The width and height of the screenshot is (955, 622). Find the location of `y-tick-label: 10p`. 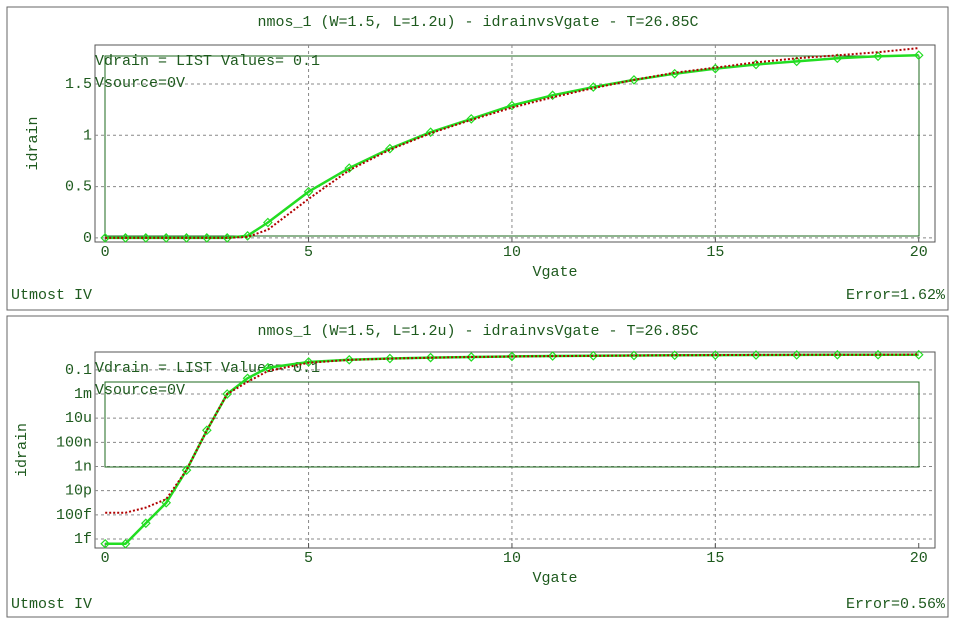

y-tick-label: 10p is located at coordinates (78, 491).